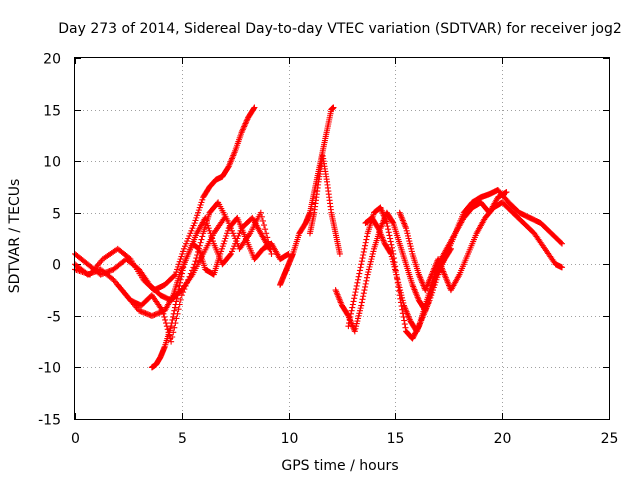  I want to click on y-tick-label: 15, so click(52, 112).